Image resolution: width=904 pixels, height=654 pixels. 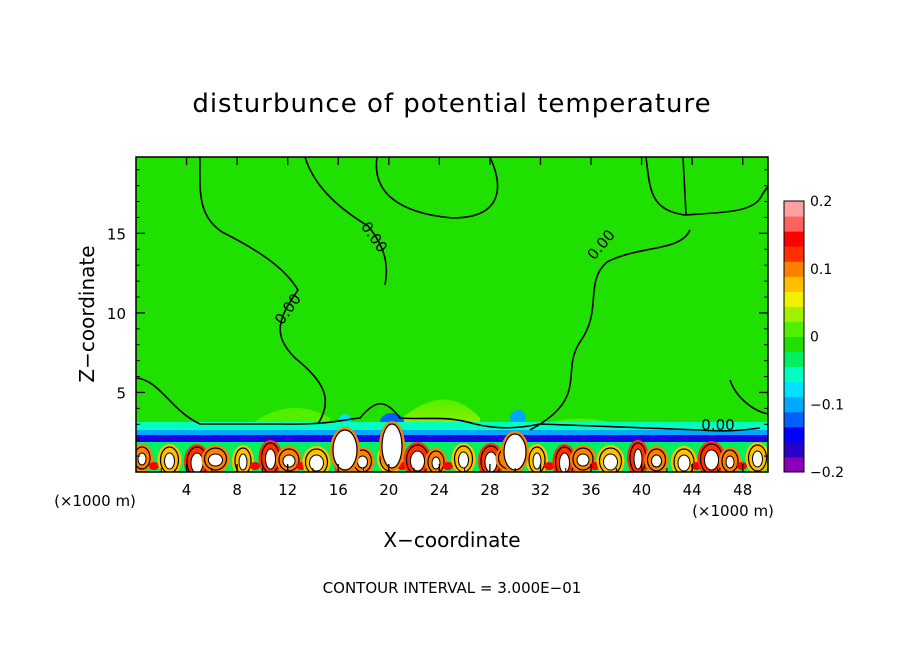 What do you see at coordinates (451, 104) in the screenshot?
I see `chart-title: disturbunce of potential temperature` at bounding box center [451, 104].